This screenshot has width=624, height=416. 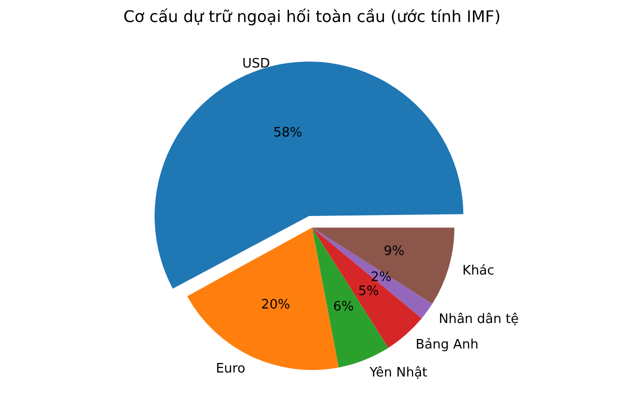 What do you see at coordinates (447, 344) in the screenshot?
I see `slice-label: Bảng Anh` at bounding box center [447, 344].